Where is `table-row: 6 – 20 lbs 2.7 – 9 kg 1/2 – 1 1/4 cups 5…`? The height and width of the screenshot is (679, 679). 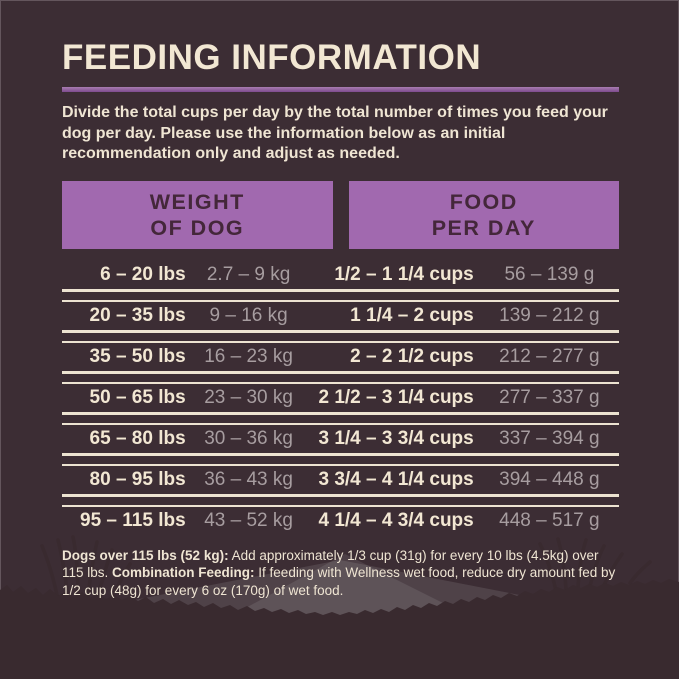 table-row: 6 – 20 lbs 2.7 – 9 kg 1/2 – 1 1/4 cups 5… is located at coordinates (340, 275).